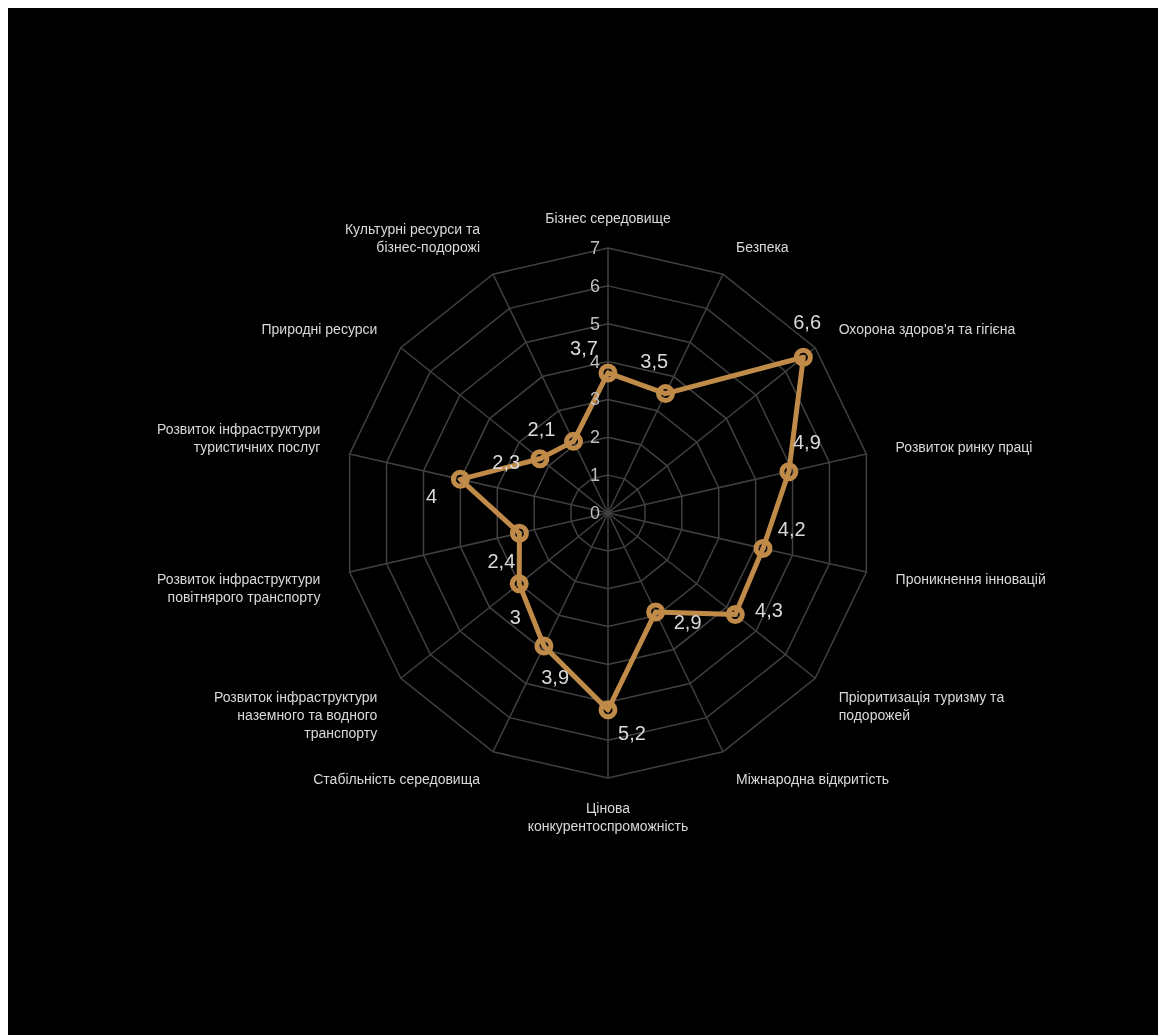 This screenshot has height=1035, width=1169. What do you see at coordinates (921, 705) in the screenshot?
I see `spoke-label: Пріоритизація туризму та подорожей` at bounding box center [921, 705].